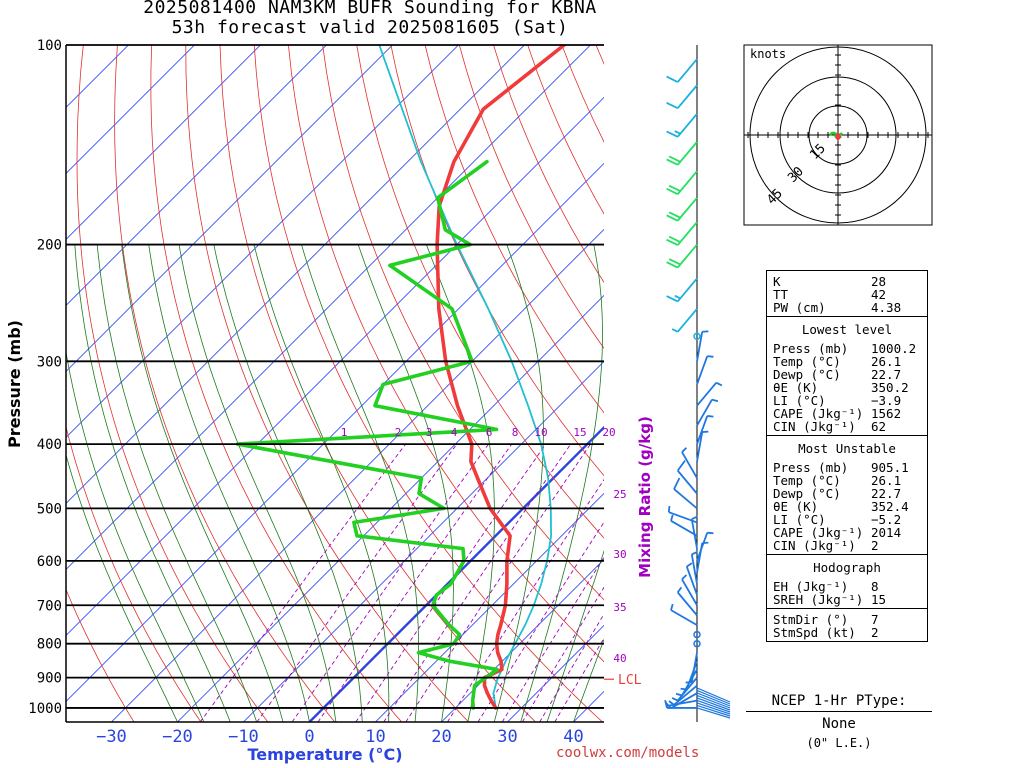 Image resolution: width=1024 pixels, height=768 pixels. What do you see at coordinates (850, 586) in the screenshot?
I see `hodograph-row: EH (Jkg⁻¹) 8` at bounding box center [850, 586].